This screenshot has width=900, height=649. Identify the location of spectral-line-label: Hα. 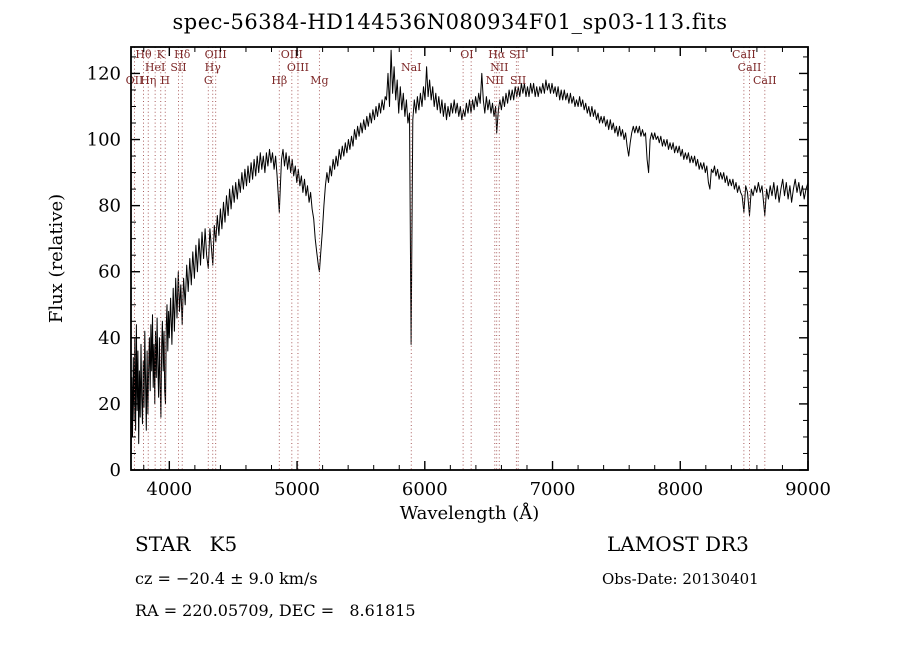
(497, 54).